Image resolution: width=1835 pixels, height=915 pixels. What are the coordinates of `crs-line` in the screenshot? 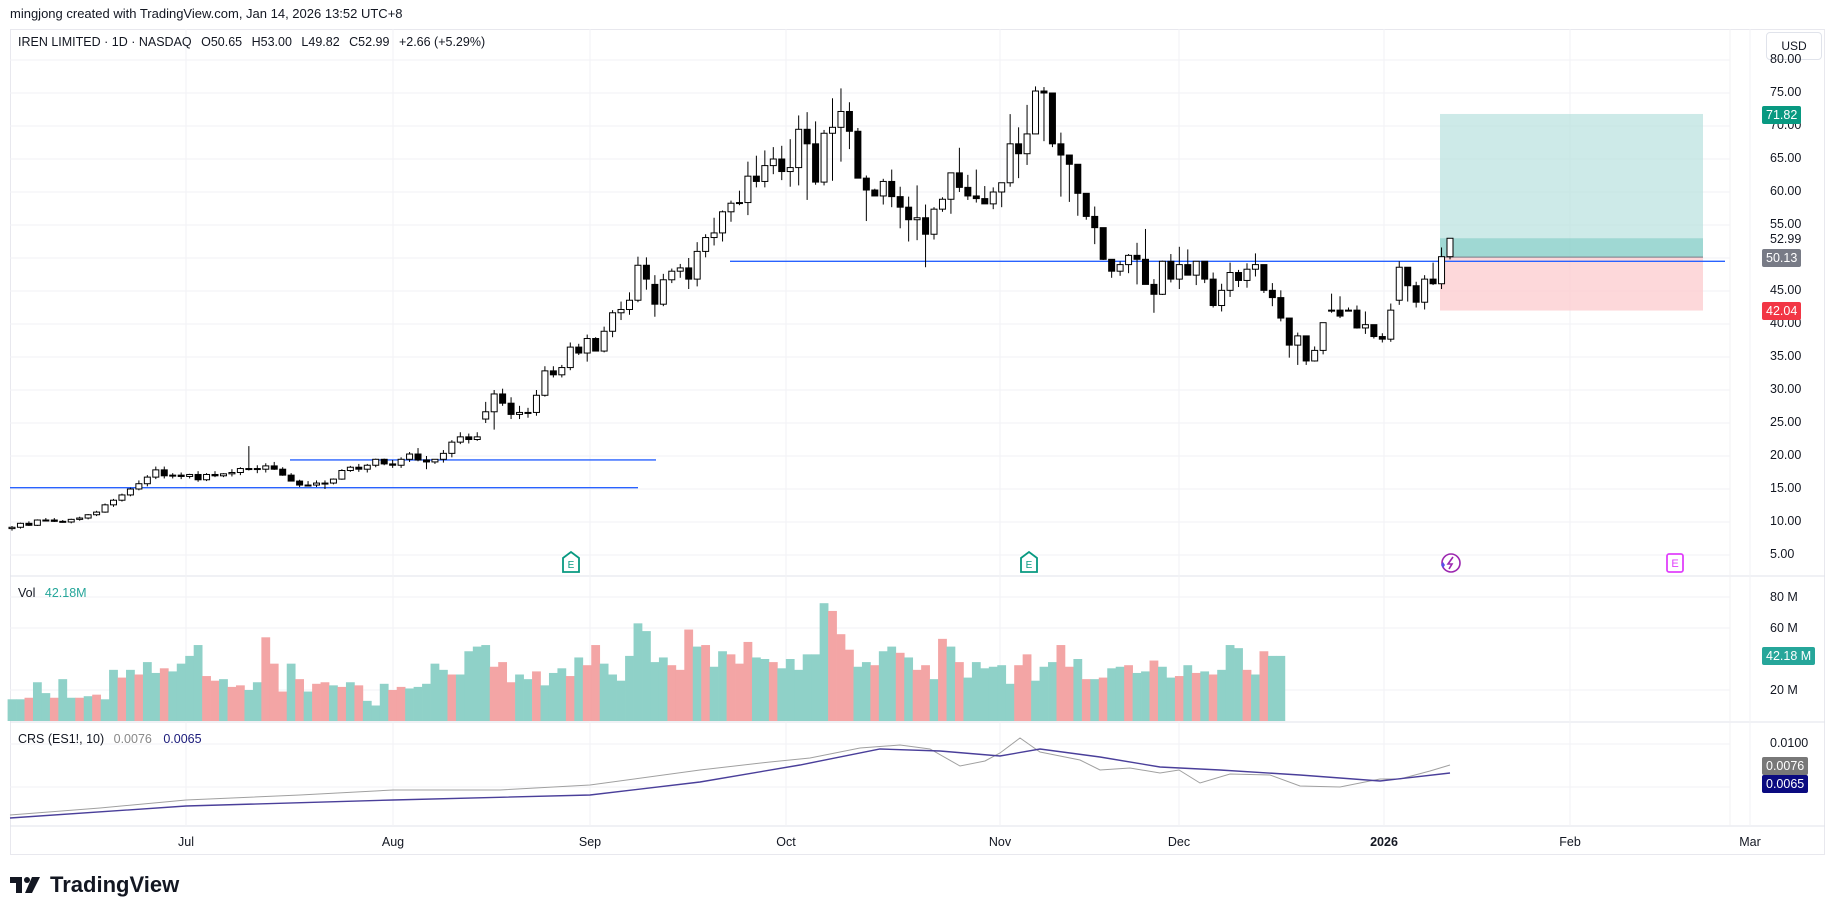 It's located at (730, 776).